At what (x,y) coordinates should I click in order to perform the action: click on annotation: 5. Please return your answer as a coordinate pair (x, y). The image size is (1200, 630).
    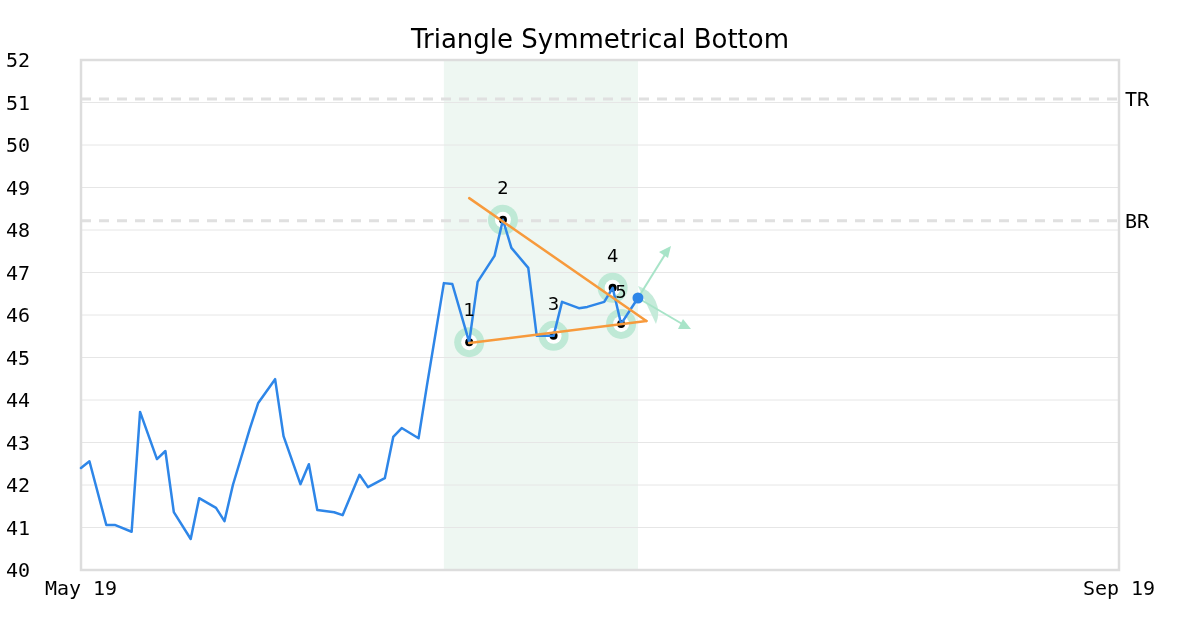
    Looking at the image, I should click on (621, 291).